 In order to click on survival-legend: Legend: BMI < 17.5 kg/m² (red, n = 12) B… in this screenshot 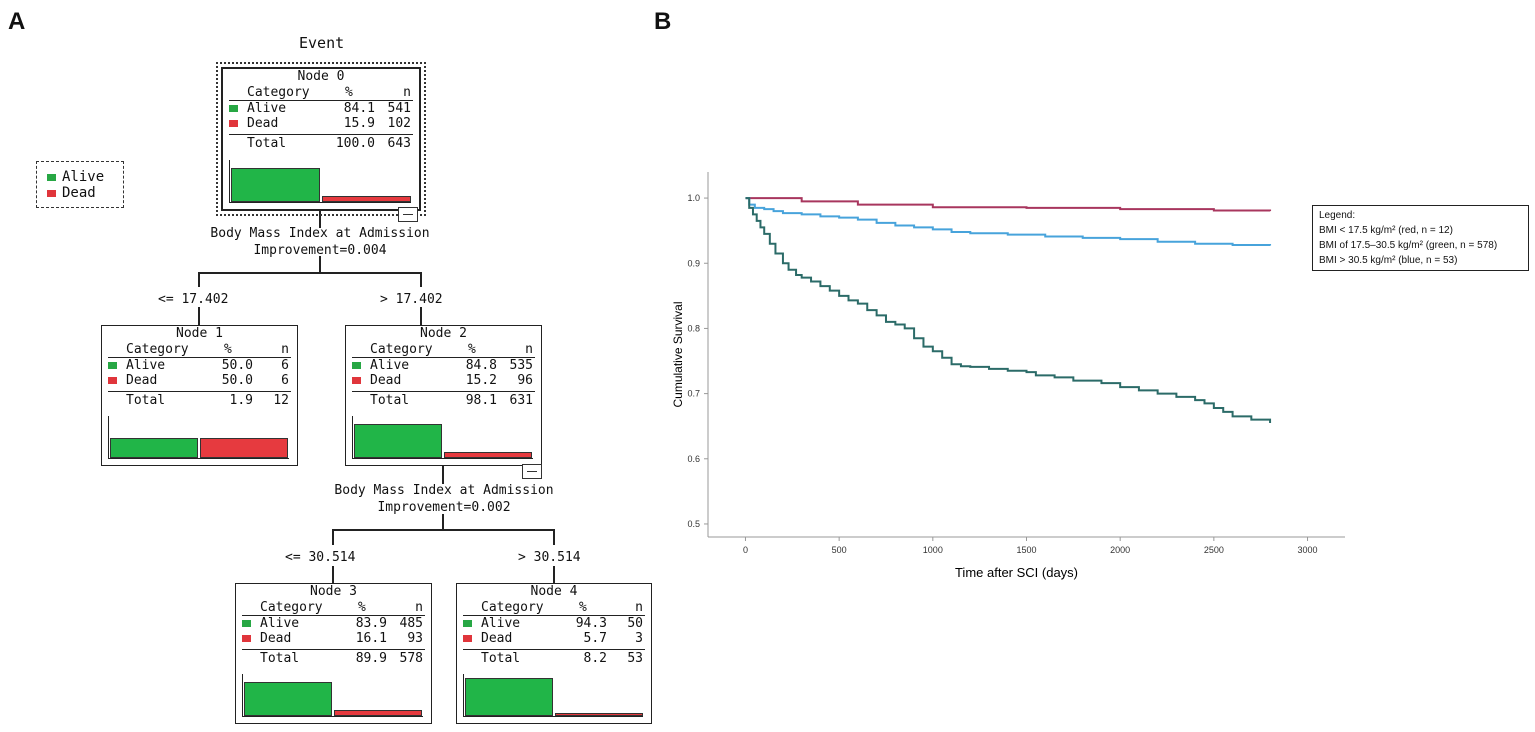, I will do `click(1420, 238)`.